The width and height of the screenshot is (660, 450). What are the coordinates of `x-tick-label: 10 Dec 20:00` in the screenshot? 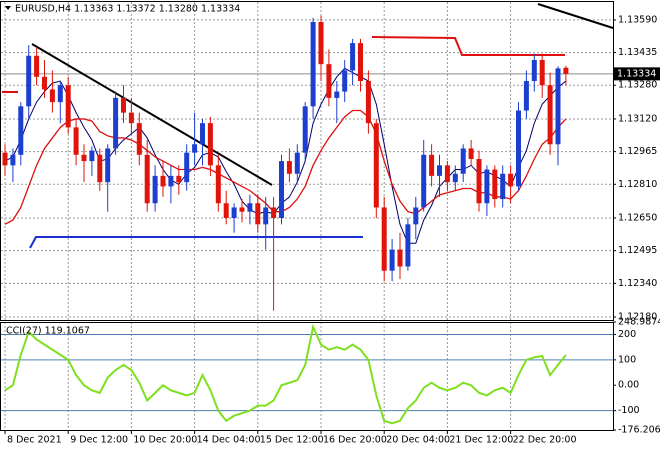 It's located at (165, 440).